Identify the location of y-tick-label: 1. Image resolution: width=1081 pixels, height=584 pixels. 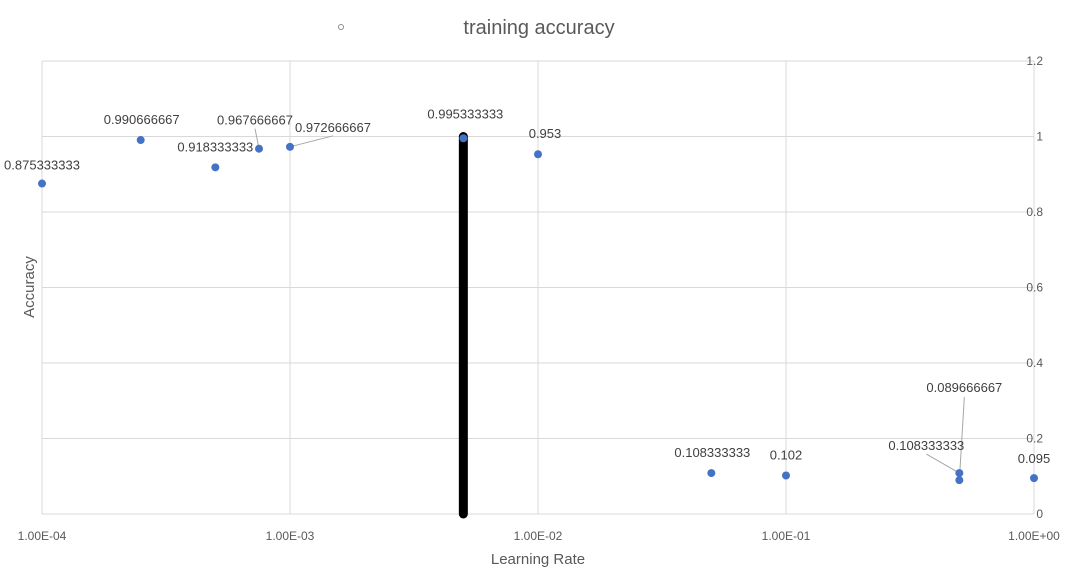
(1039, 137).